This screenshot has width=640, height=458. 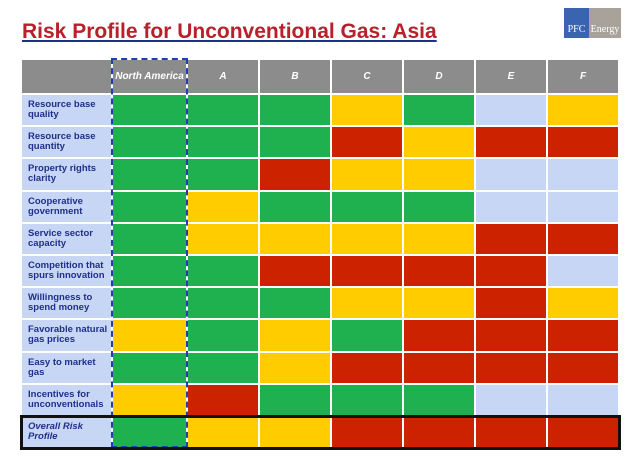 I want to click on row-label: Property rights clarity, so click(x=66, y=174).